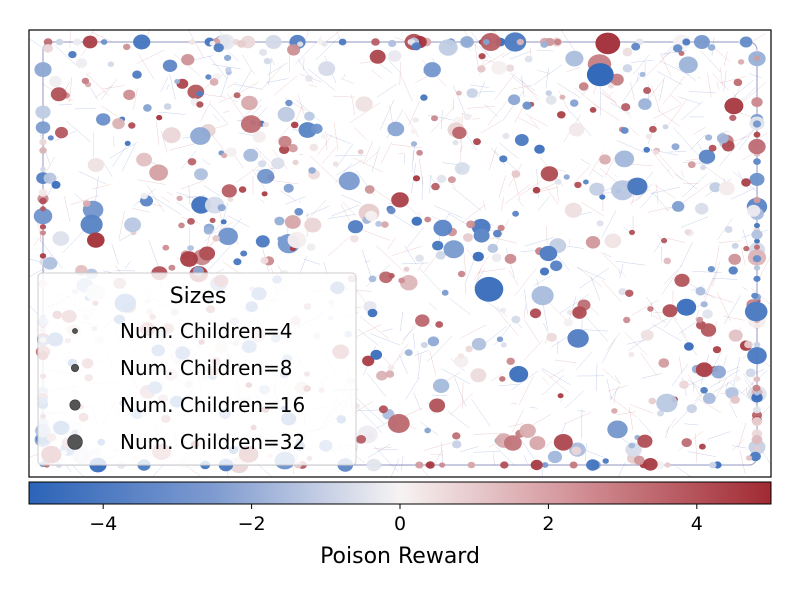  Describe the element at coordinates (103, 524) in the screenshot. I see `colorbar-tick-label: −4` at that location.